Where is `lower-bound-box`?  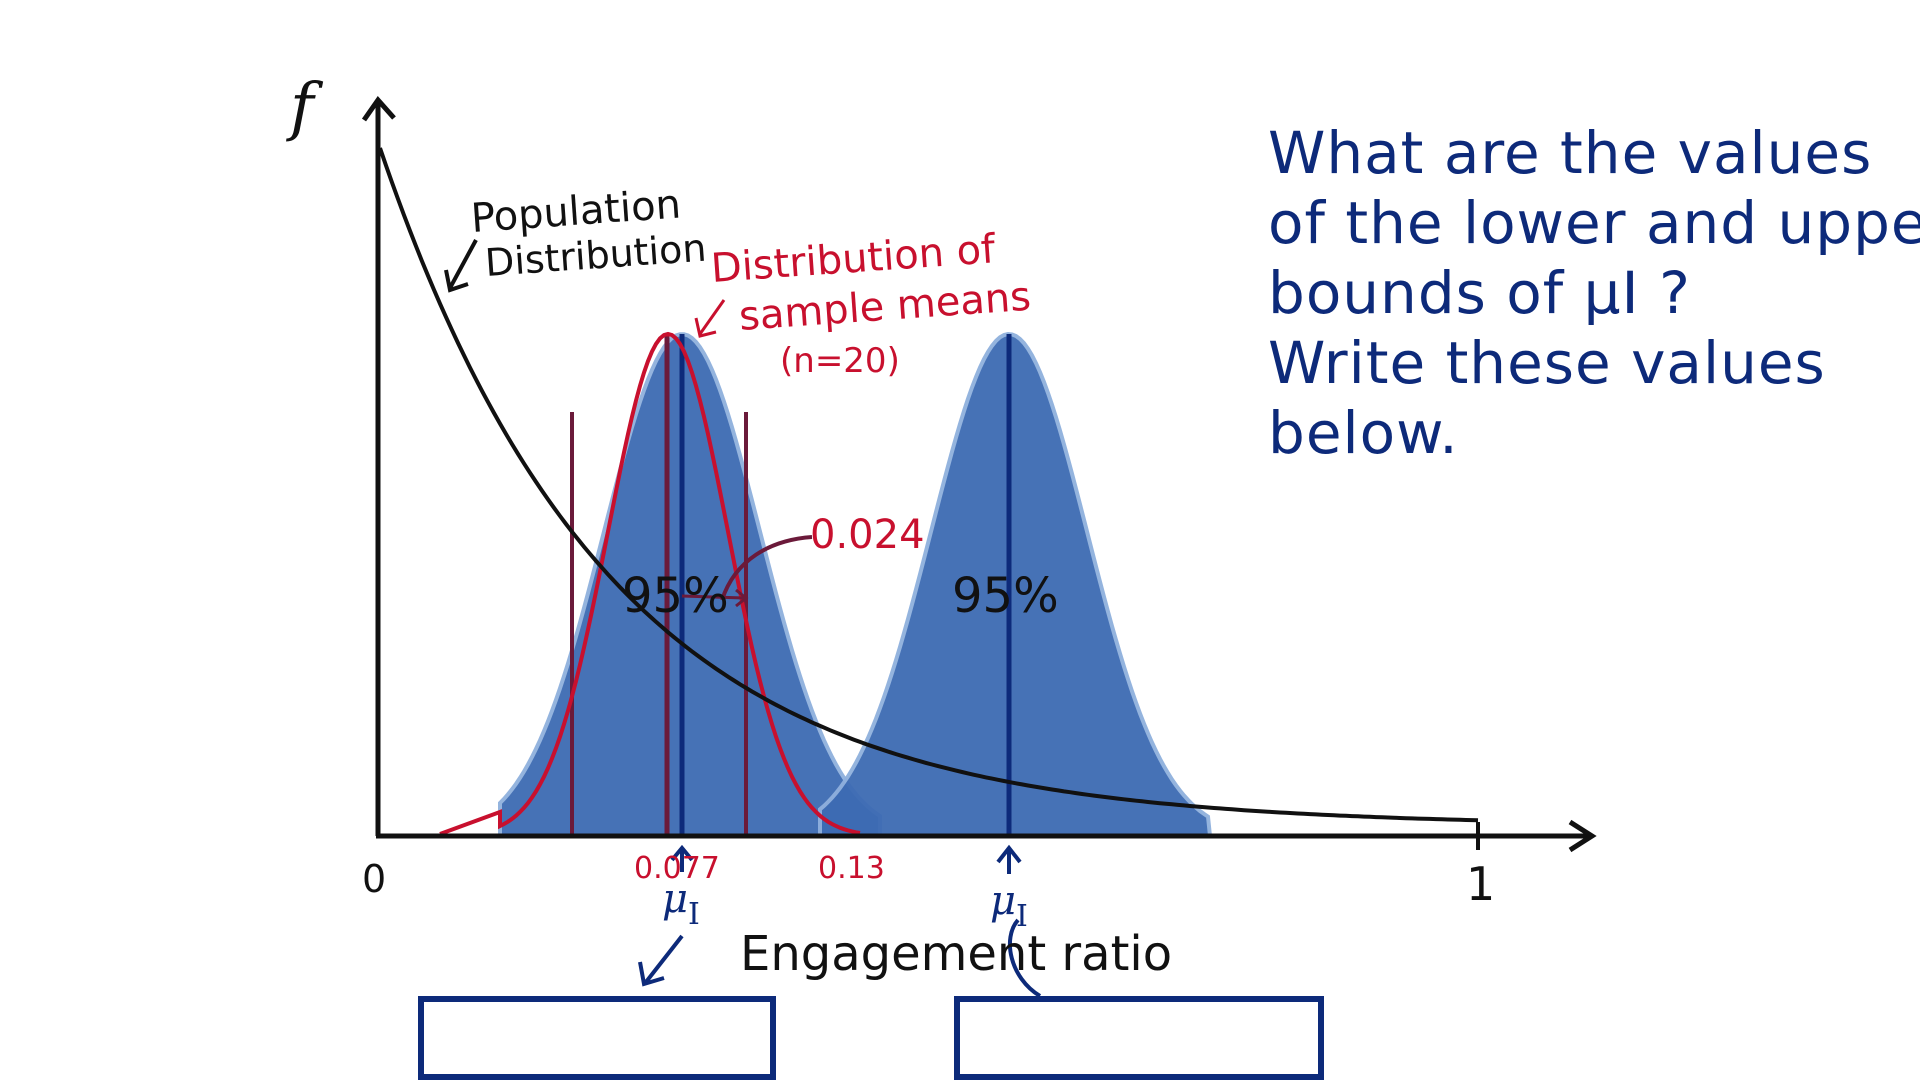 lower-bound-box is located at coordinates (597, 1038).